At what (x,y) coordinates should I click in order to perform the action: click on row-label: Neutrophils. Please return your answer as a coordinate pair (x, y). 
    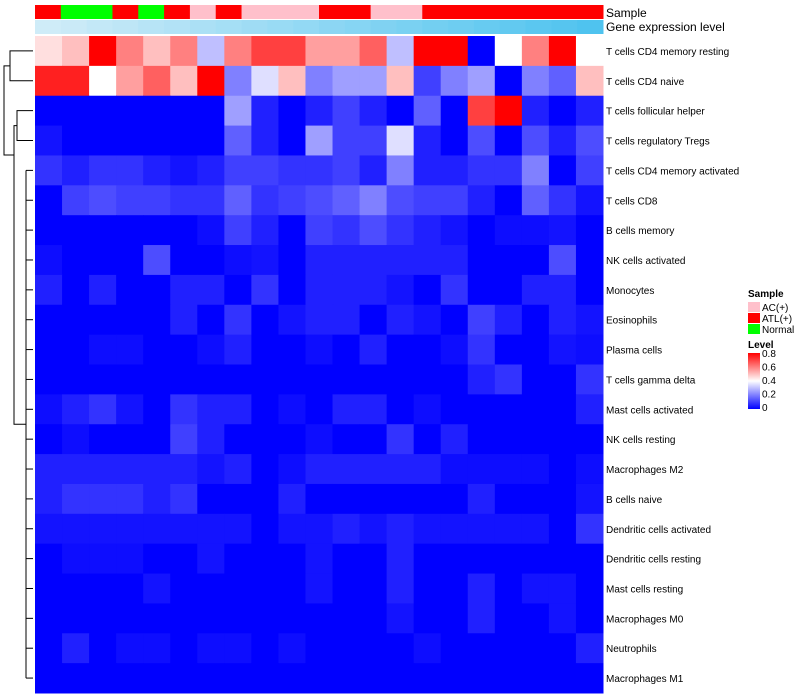
    Looking at the image, I should click on (631, 649).